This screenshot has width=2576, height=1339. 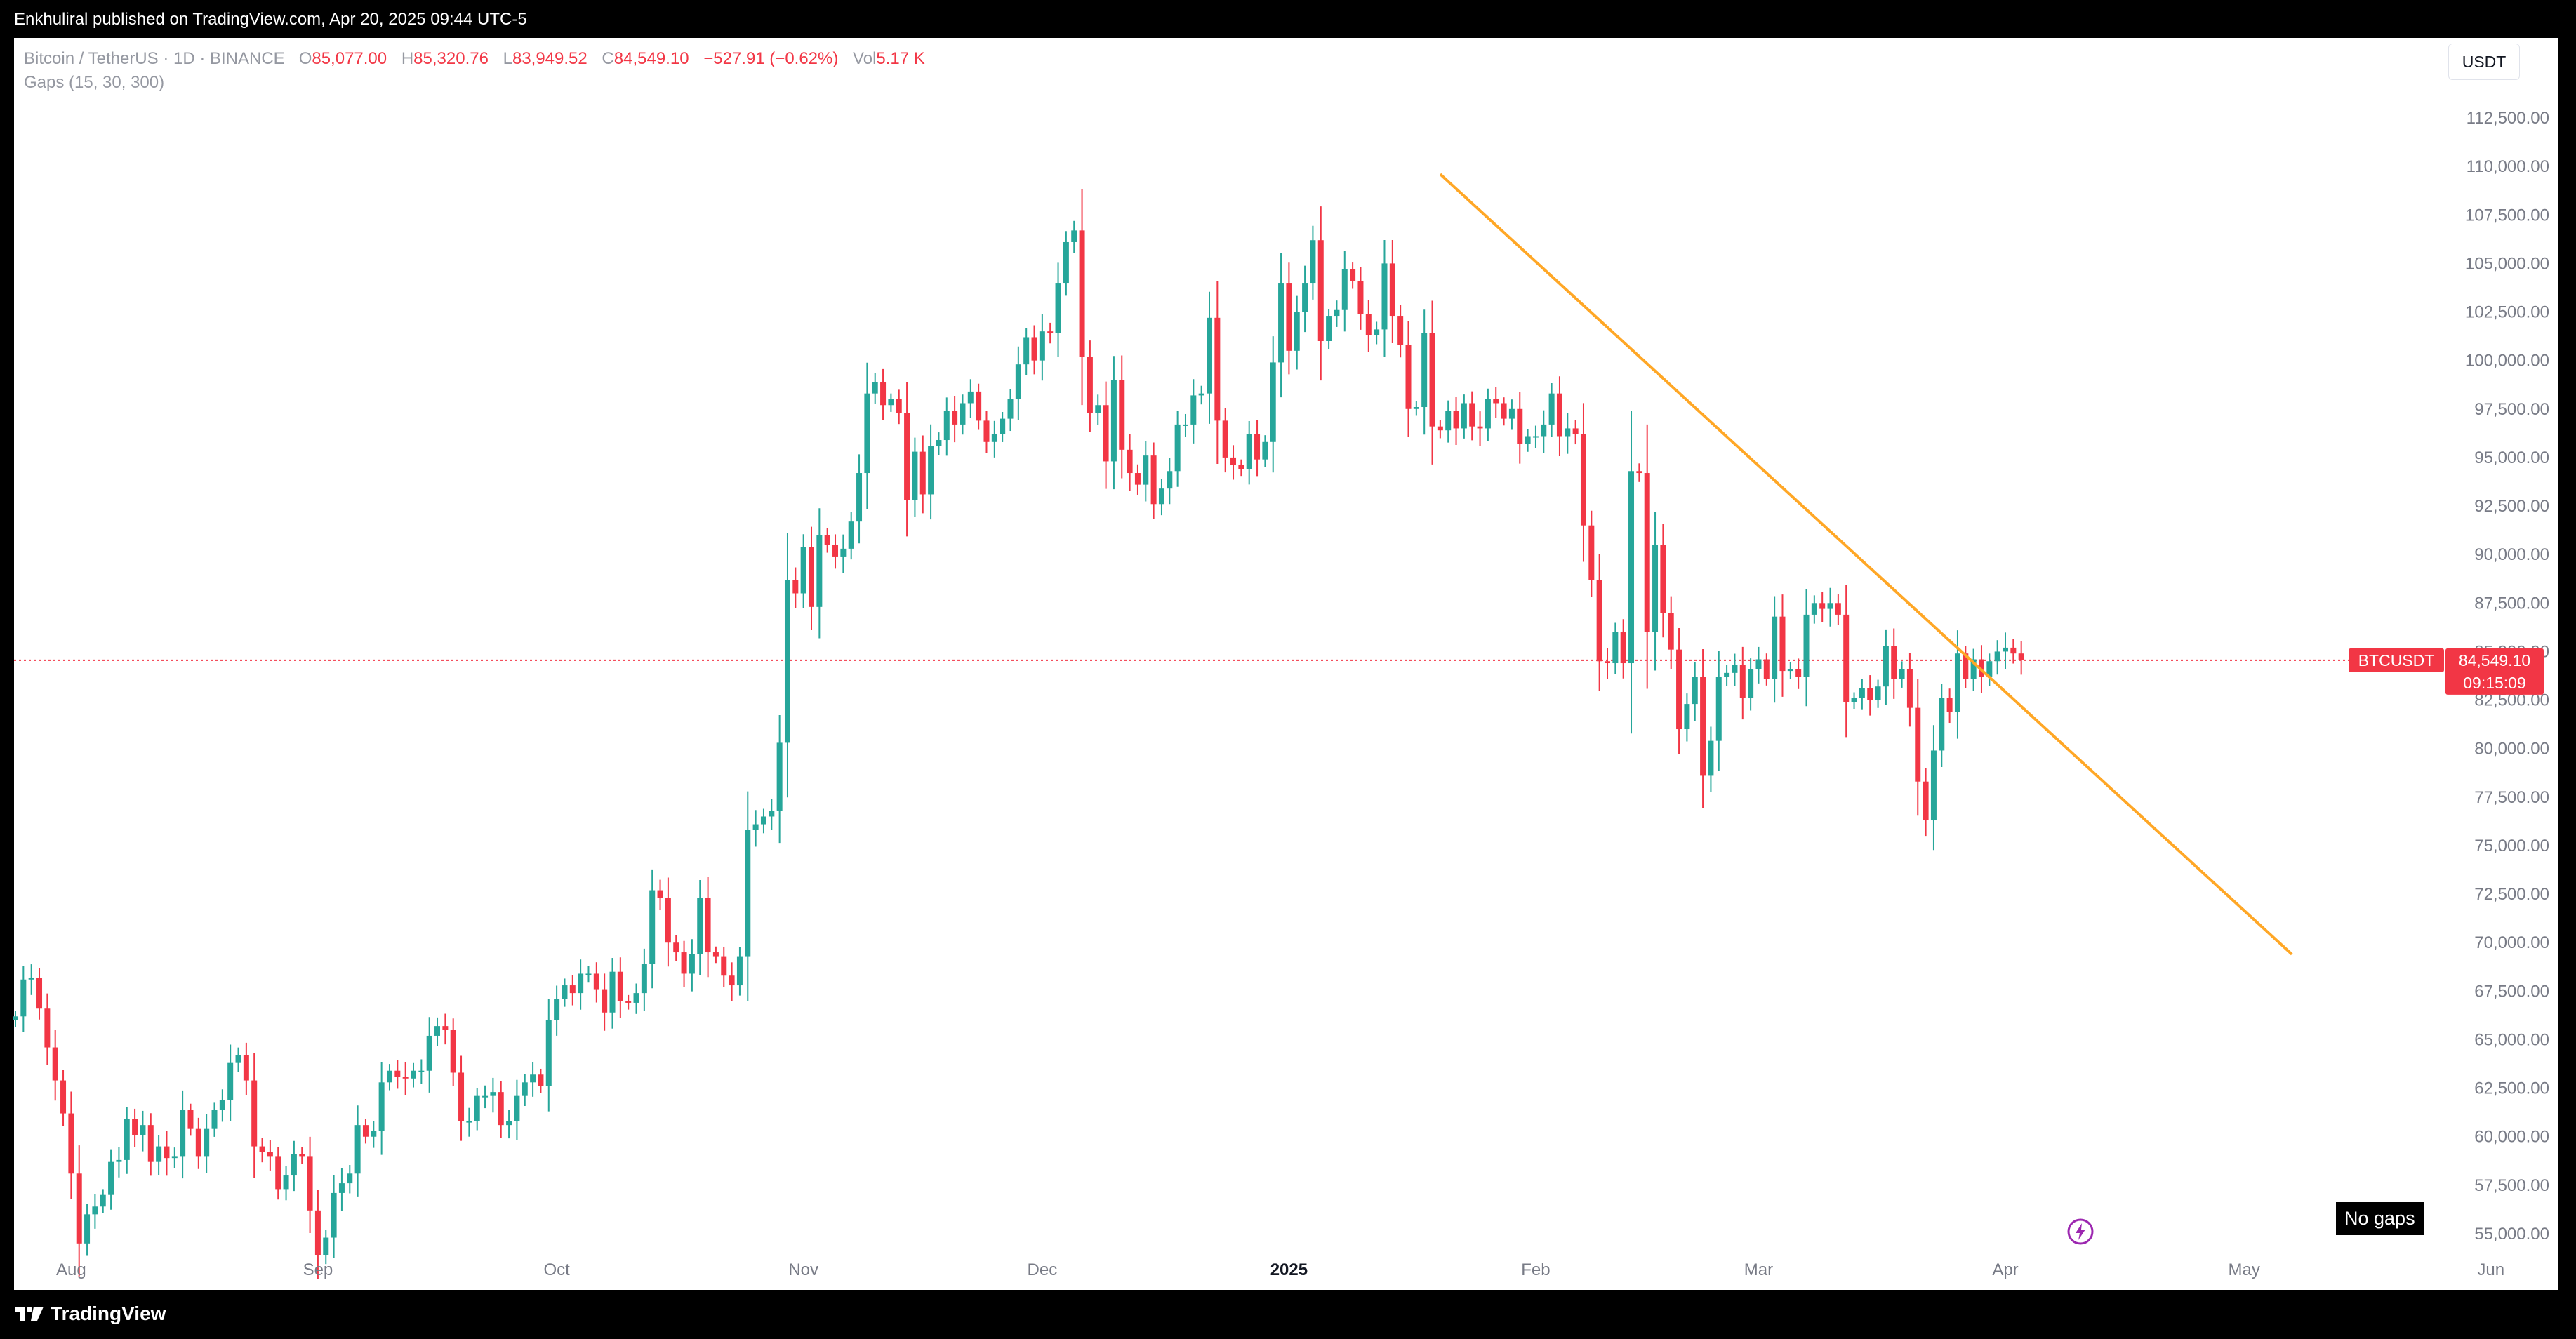 I want to click on tradingview-logo: TradingView, so click(x=90, y=1314).